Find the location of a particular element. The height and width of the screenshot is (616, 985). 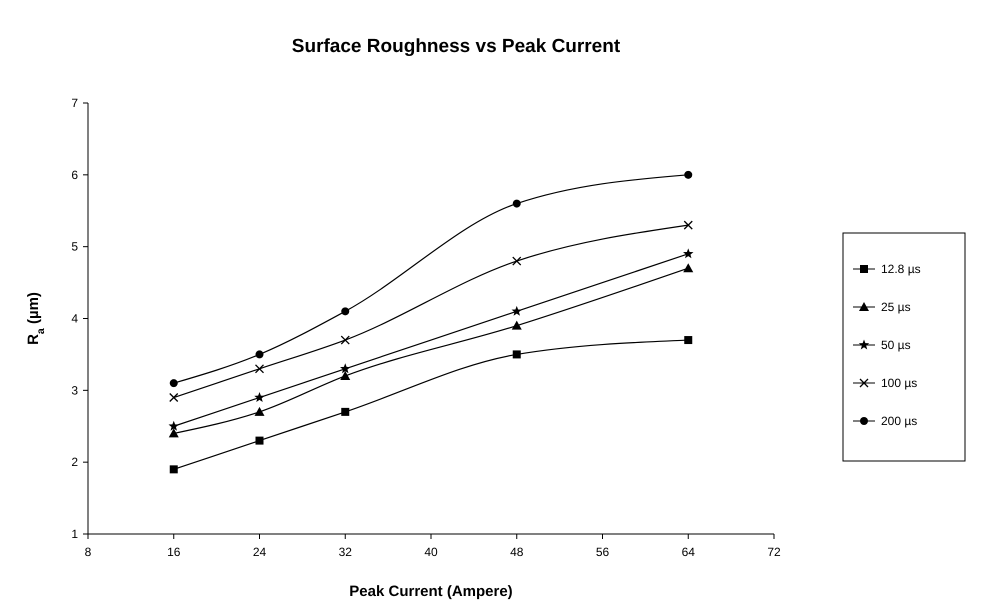

x-tick-label: 40 is located at coordinates (431, 552).